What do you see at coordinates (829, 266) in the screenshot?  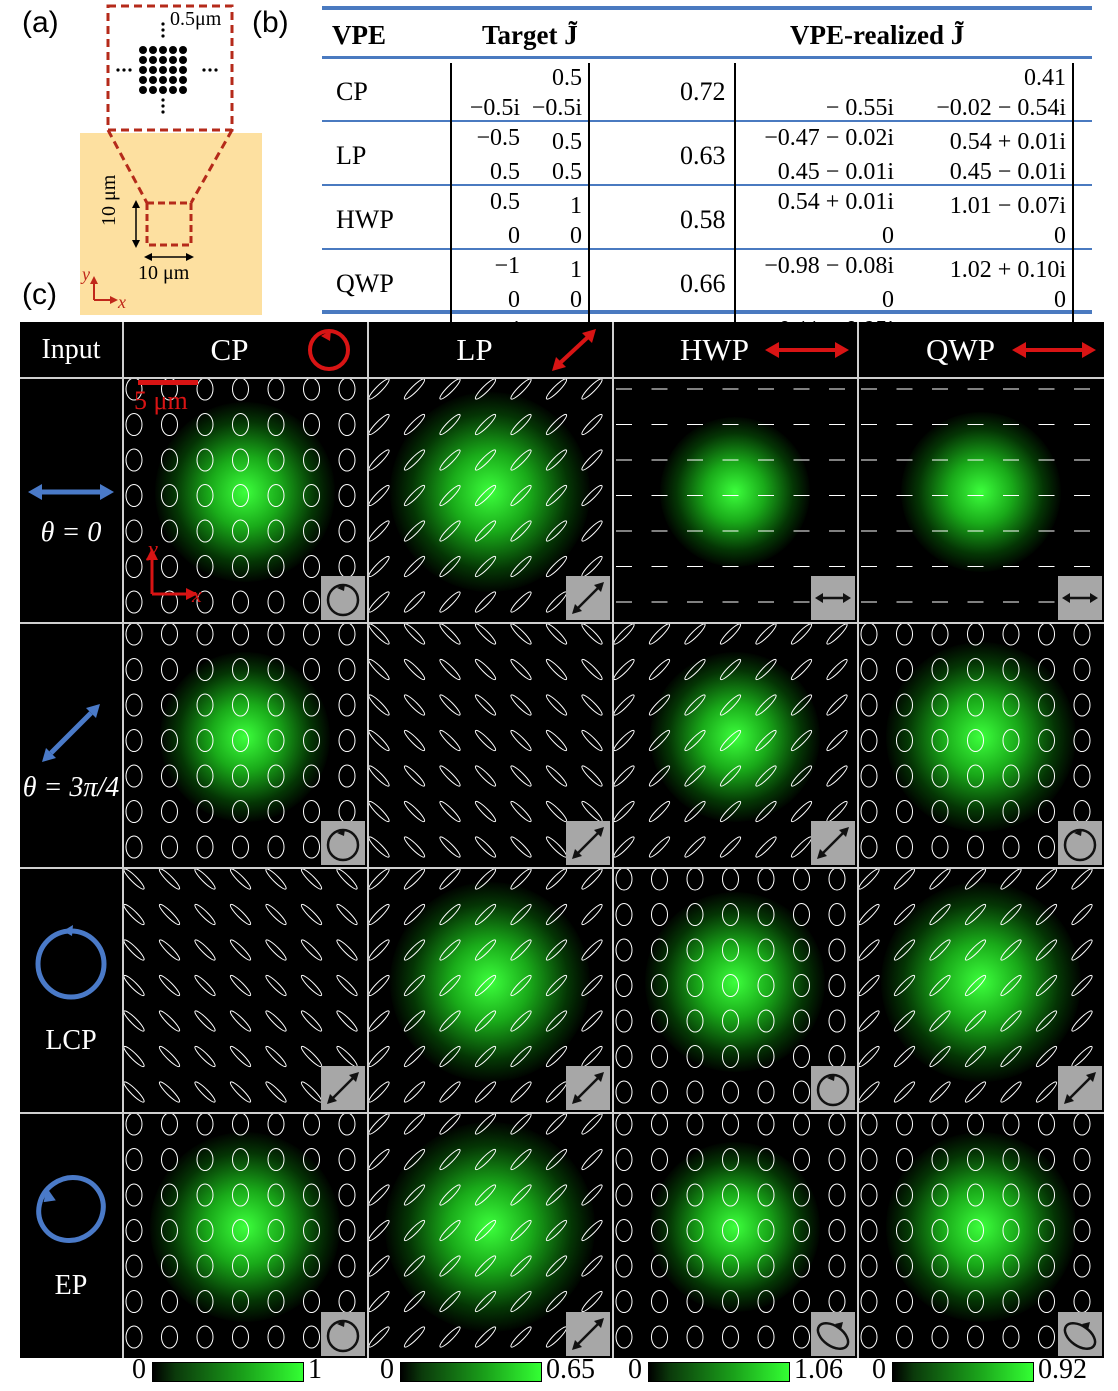 I see `matrix-entry: −0.98 − 0.08i` at bounding box center [829, 266].